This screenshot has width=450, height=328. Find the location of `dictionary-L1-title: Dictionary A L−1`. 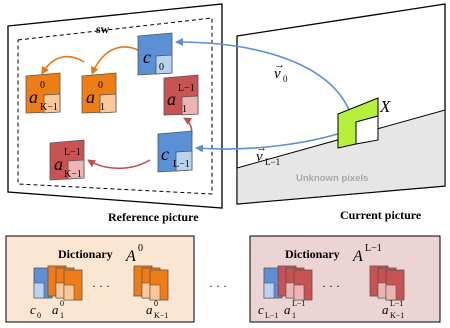

dictionary-L1-title: Dictionary A L−1 is located at coordinates (333, 254).